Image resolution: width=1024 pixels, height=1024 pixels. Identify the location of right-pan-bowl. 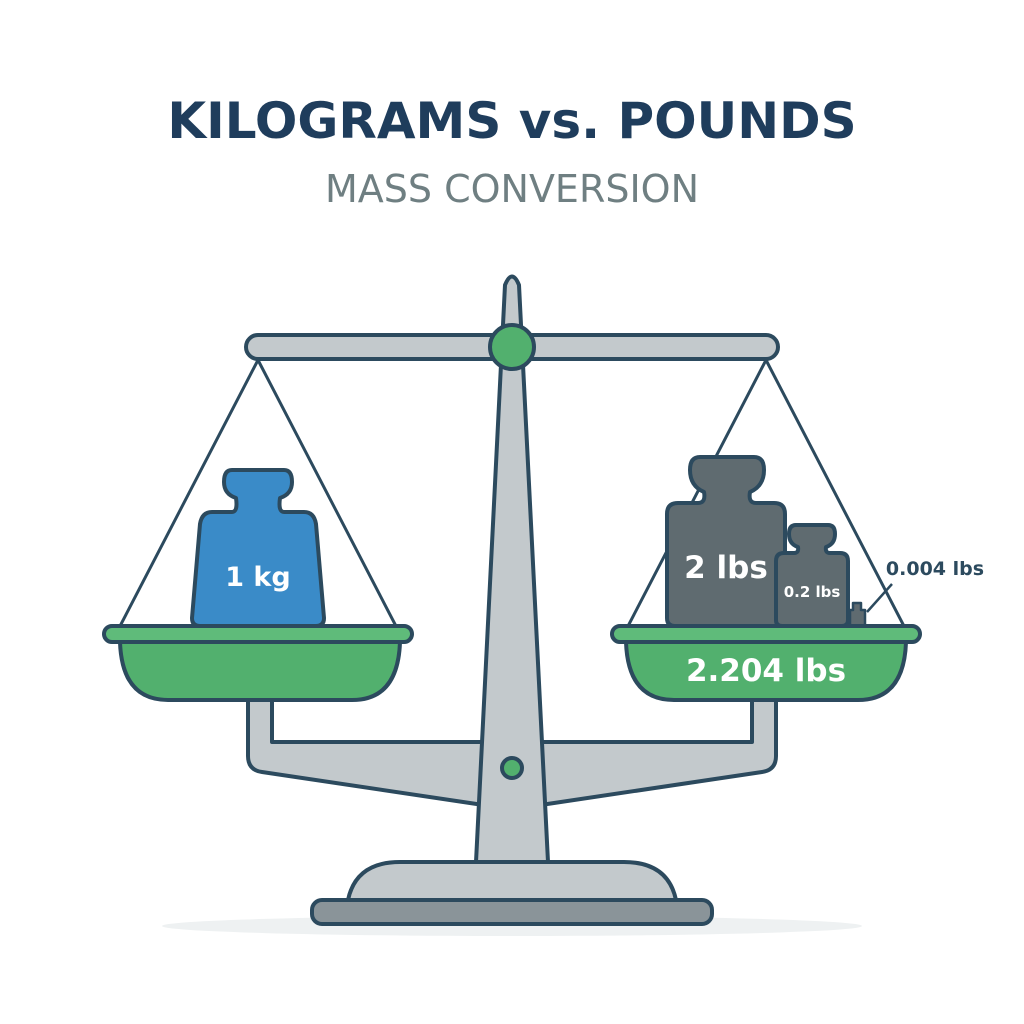
(766, 671).